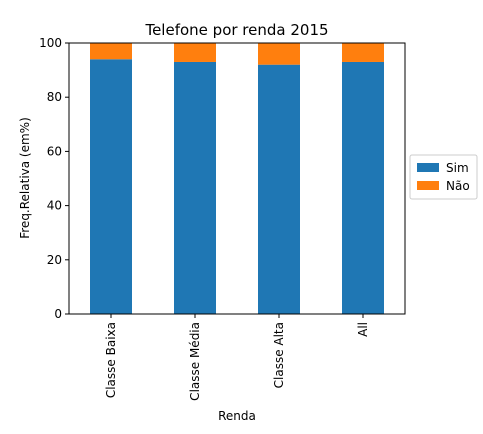  I want to click on y-tick-label: 60, so click(54, 151).